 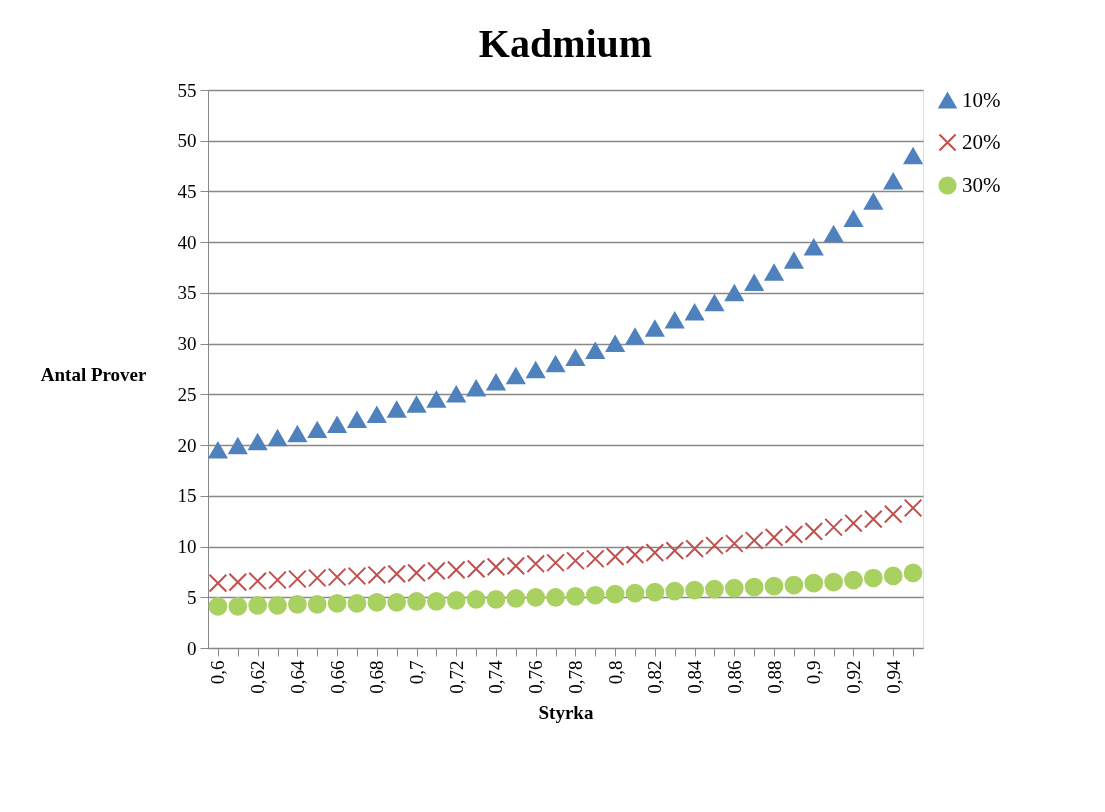 What do you see at coordinates (695, 677) in the screenshot?
I see `x-tick-label: 0,84` at bounding box center [695, 677].